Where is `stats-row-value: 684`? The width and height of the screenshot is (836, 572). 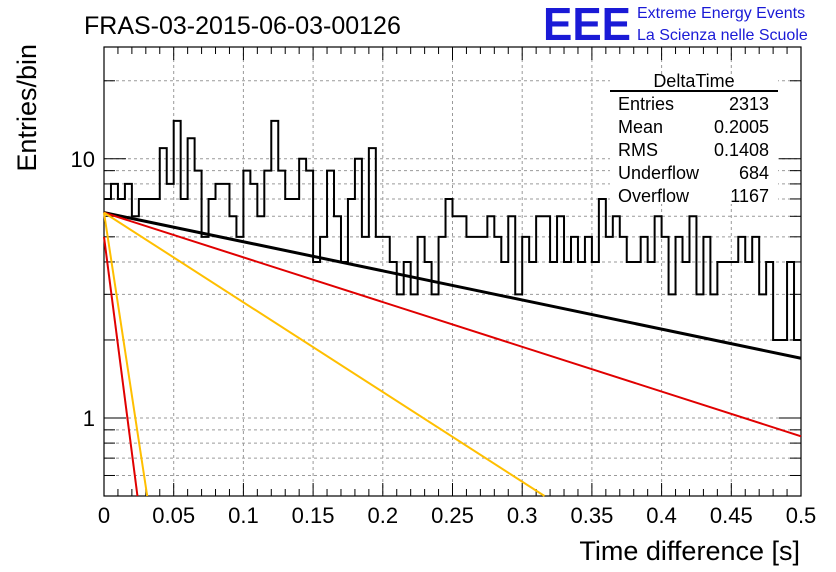 stats-row-value: 684 is located at coordinates (754, 173).